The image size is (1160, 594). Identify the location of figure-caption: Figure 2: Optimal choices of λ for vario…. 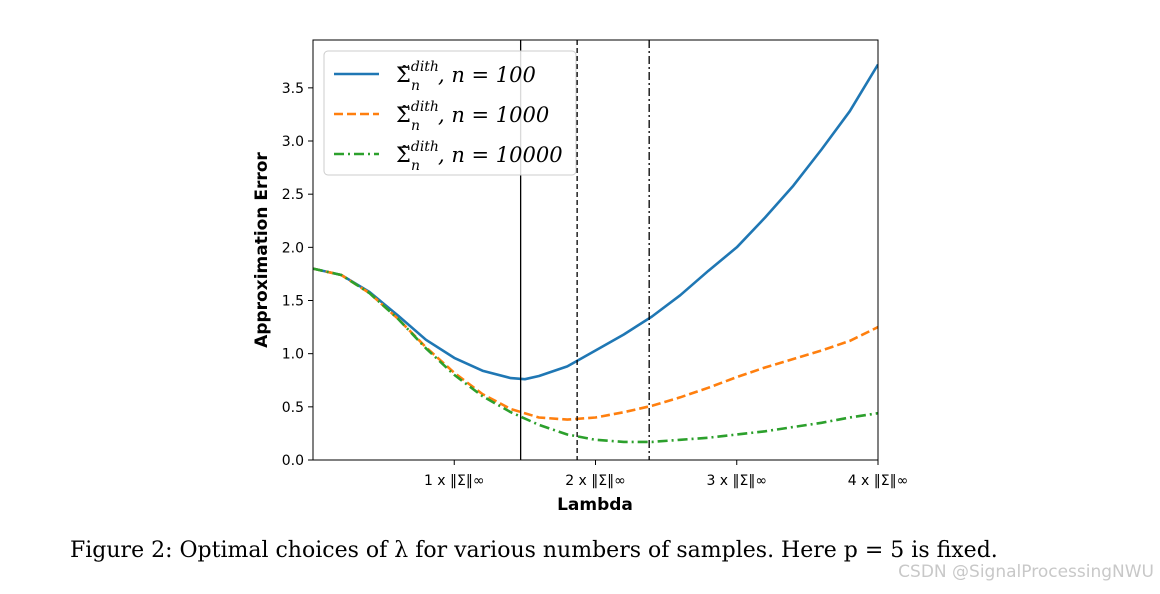
(534, 550).